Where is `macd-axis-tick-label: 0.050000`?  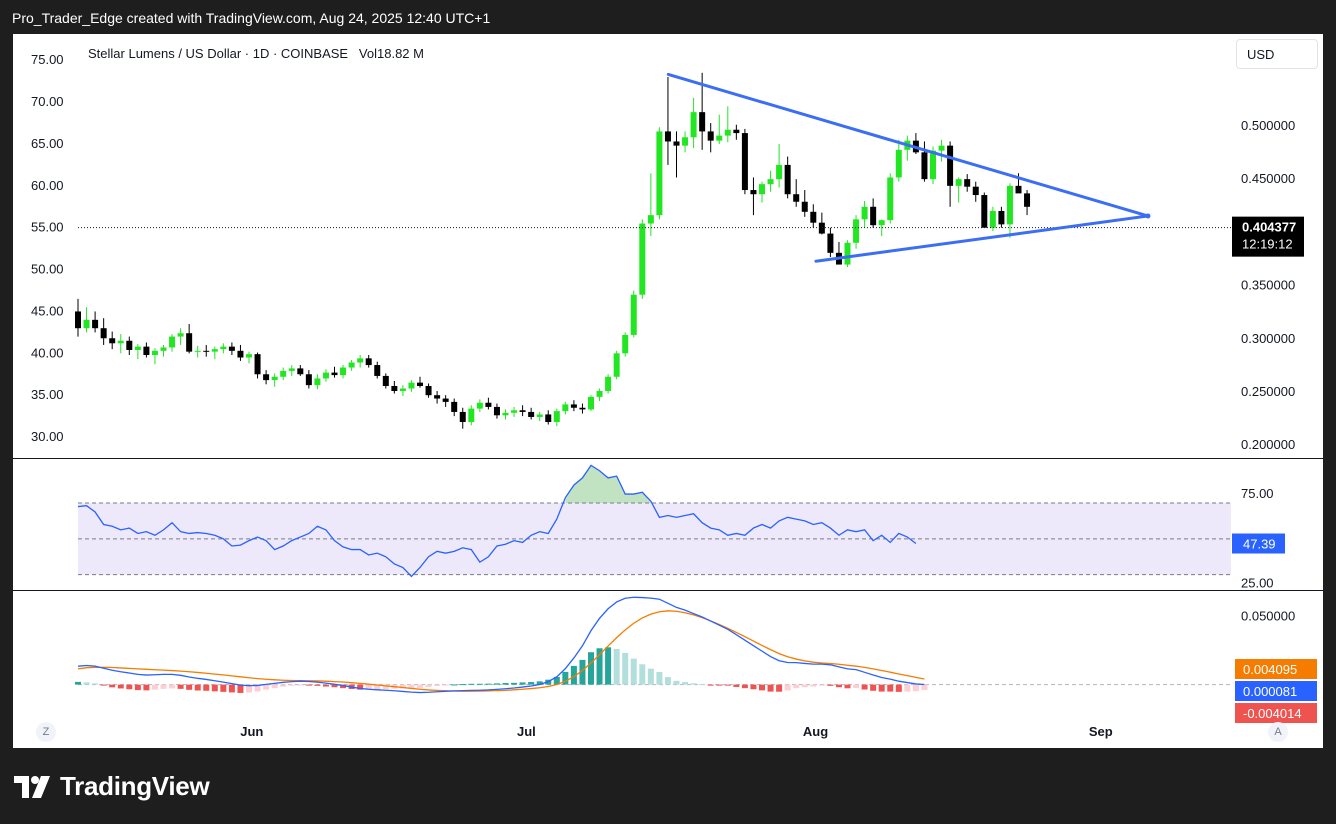 macd-axis-tick-label: 0.050000 is located at coordinates (1268, 615).